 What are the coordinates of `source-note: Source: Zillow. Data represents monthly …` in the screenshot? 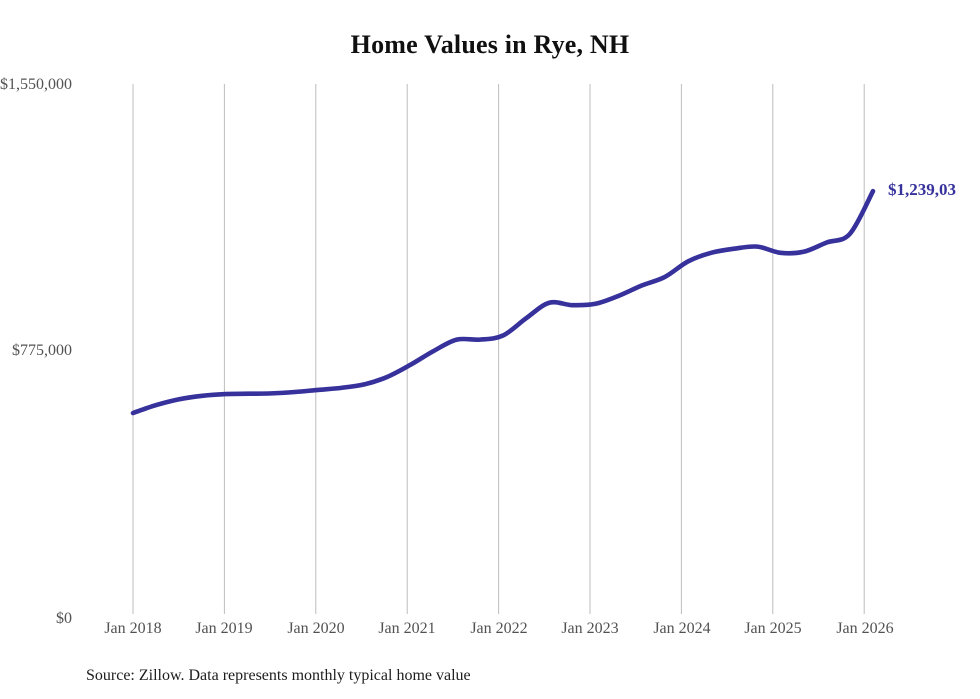 It's located at (278, 675).